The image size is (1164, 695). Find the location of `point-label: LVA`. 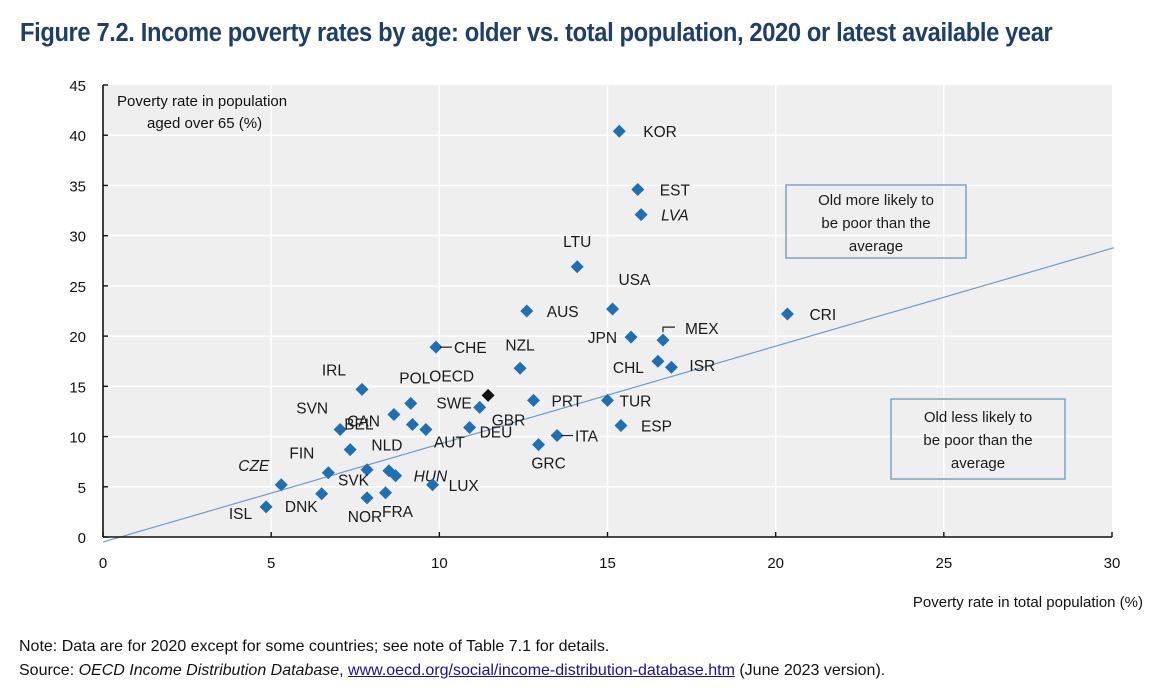

point-label: LVA is located at coordinates (675, 216).